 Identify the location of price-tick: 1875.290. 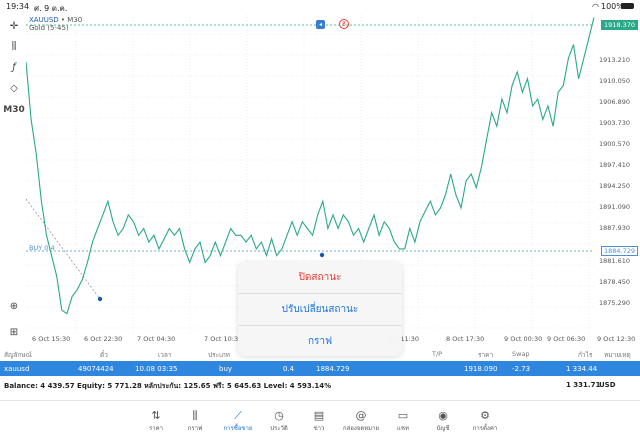
(614, 303).